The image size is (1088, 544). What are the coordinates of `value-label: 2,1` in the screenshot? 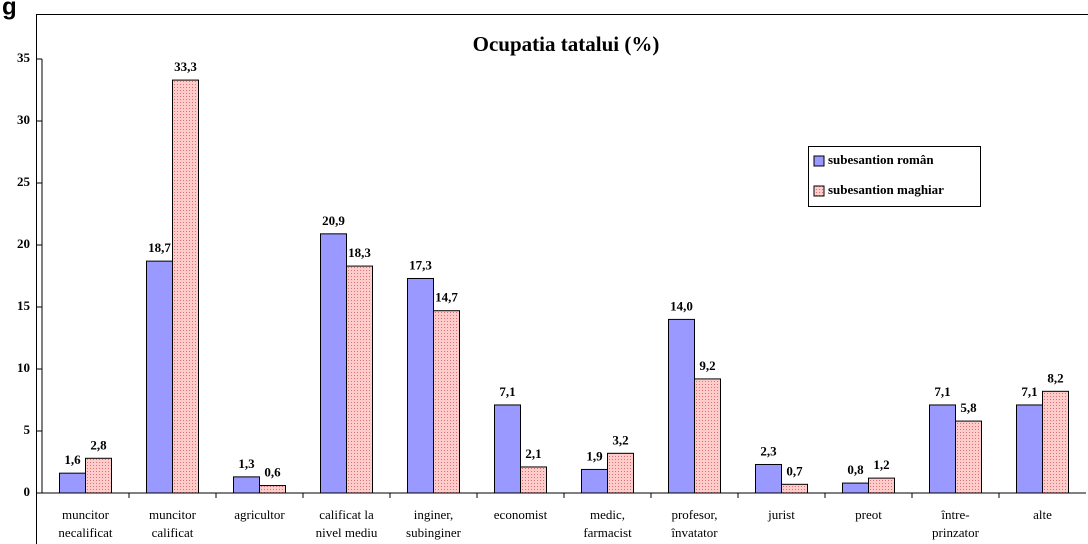 It's located at (533, 453).